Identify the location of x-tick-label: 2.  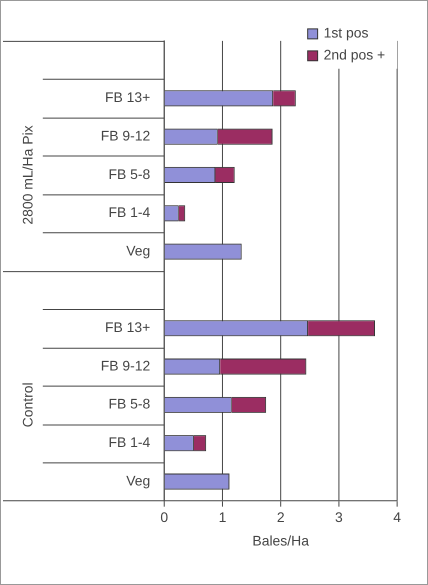
(280, 516).